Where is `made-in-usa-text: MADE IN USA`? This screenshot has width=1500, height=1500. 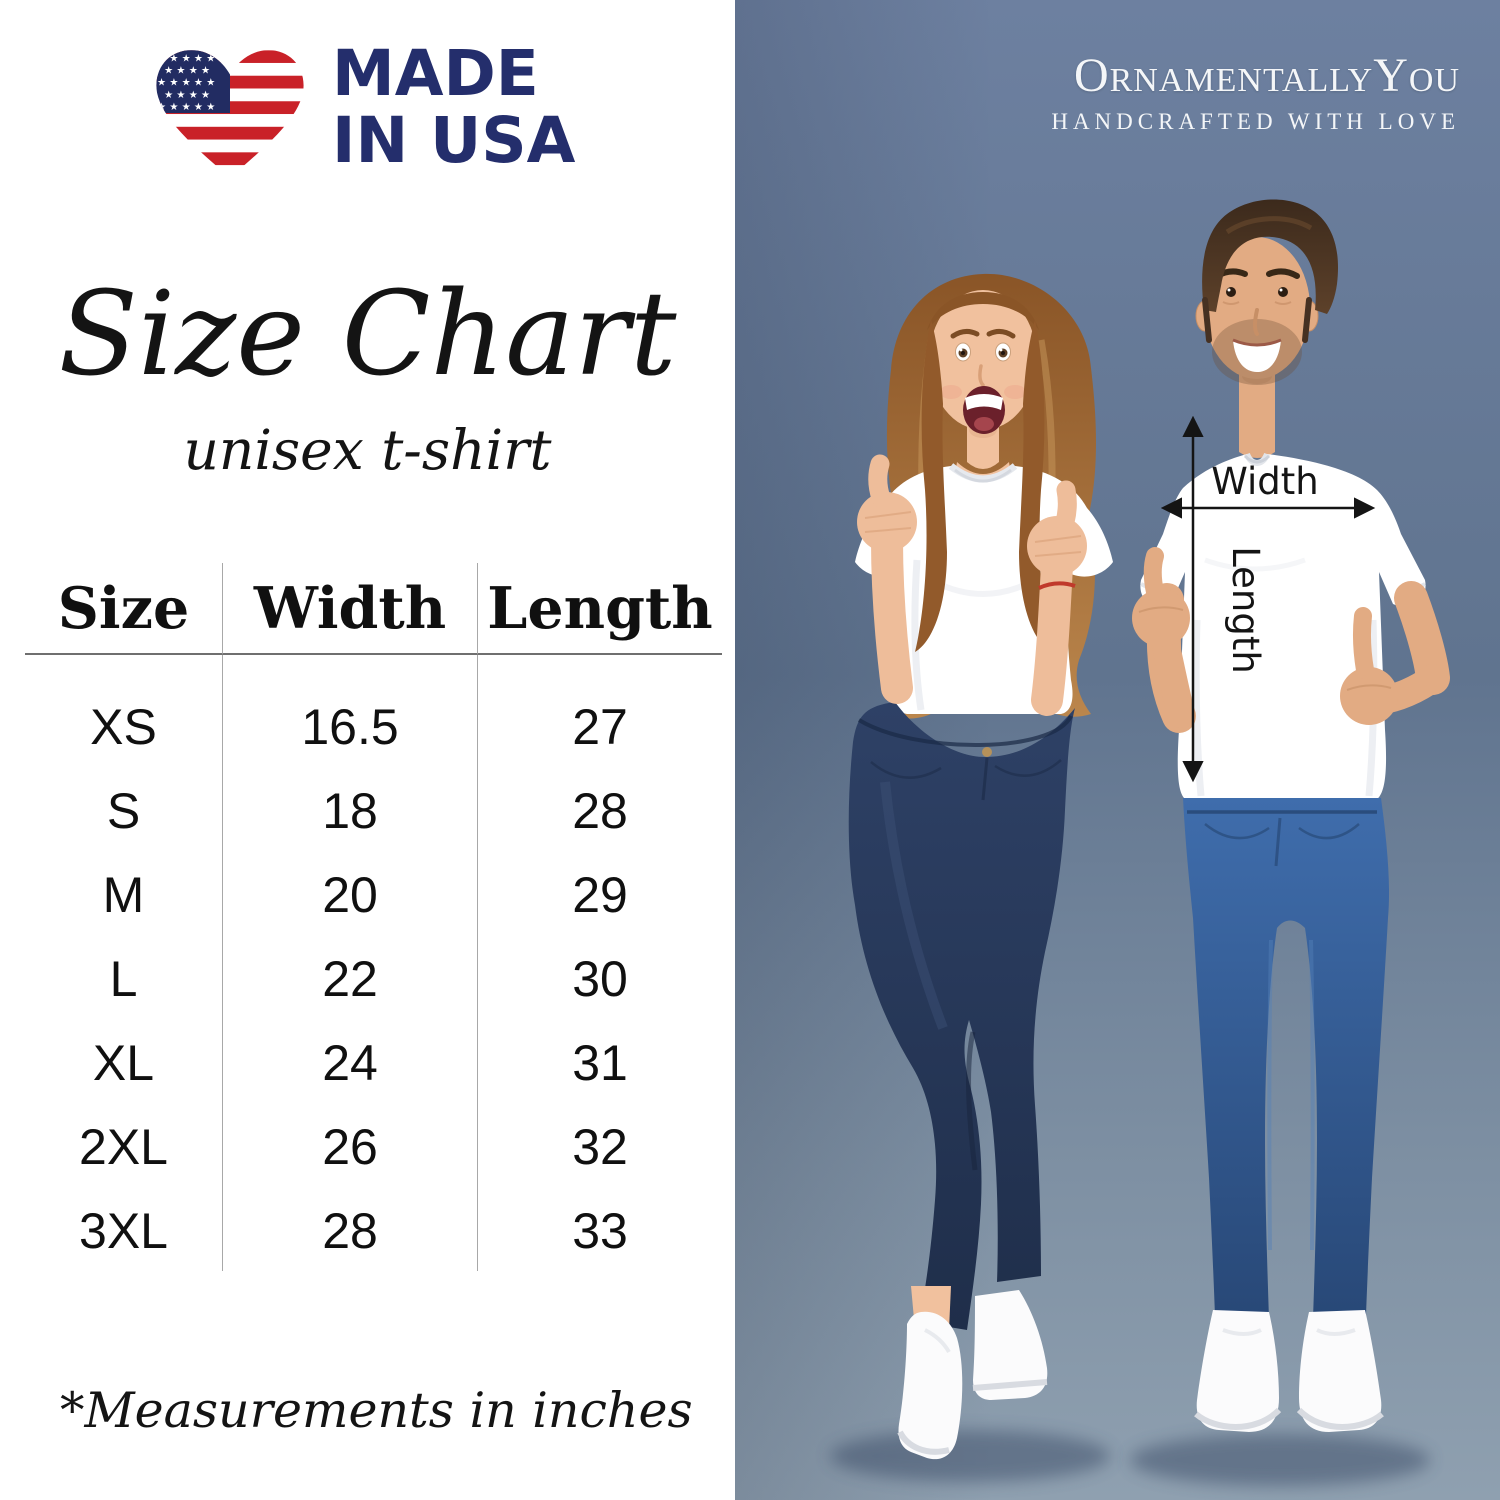 made-in-usa-text: MADE IN USA is located at coordinates (453, 107).